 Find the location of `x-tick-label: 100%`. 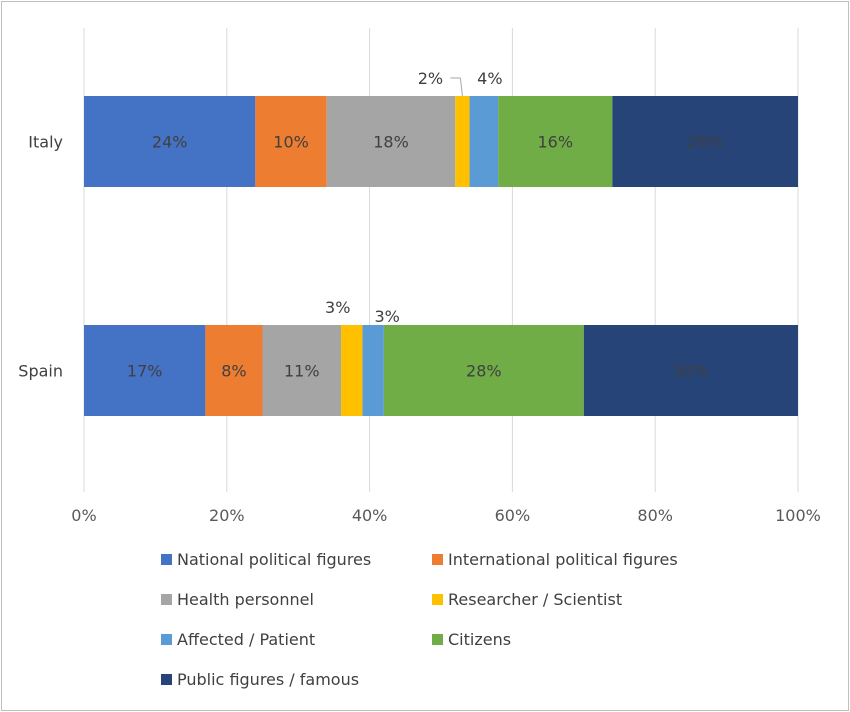

x-tick-label: 100% is located at coordinates (798, 515).